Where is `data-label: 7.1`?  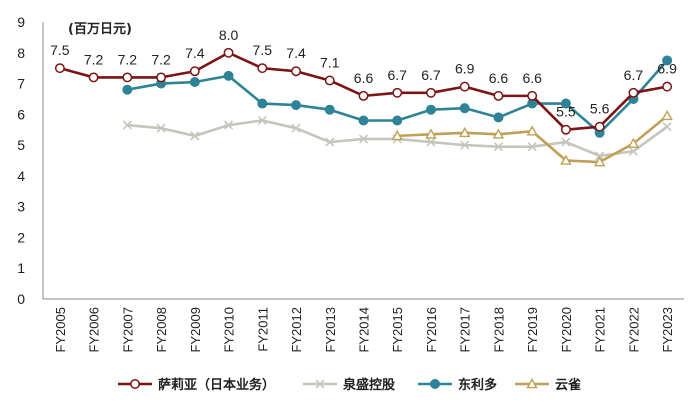
data-label: 7.1 is located at coordinates (330, 62).